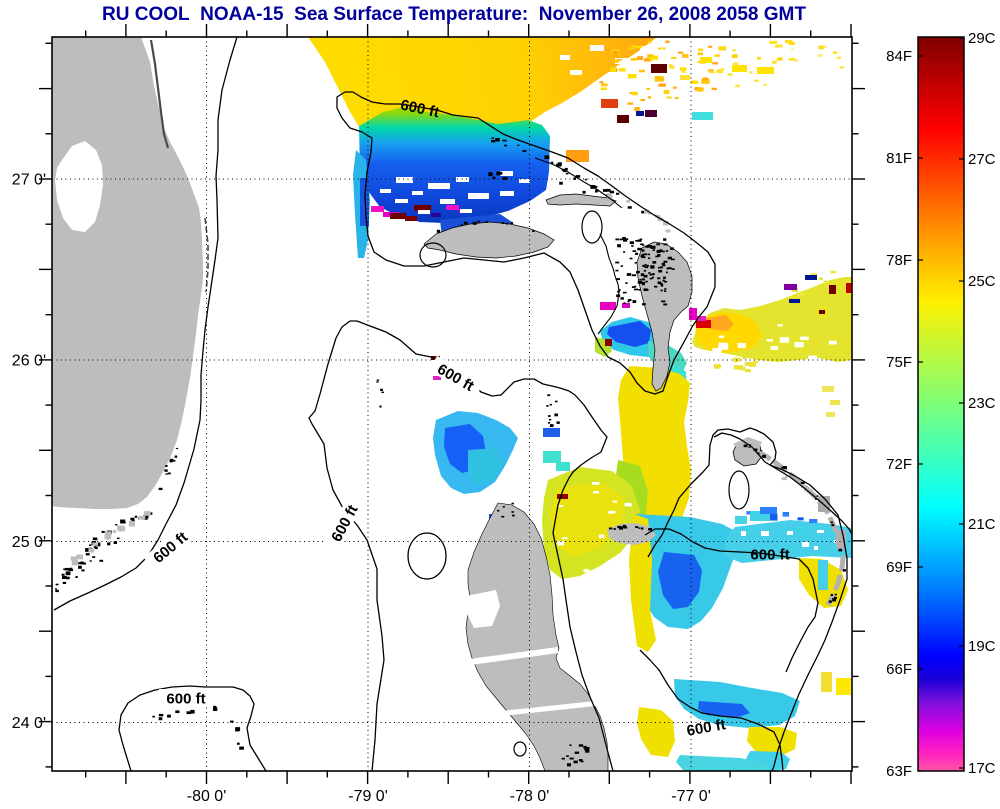  What do you see at coordinates (899, 158) in the screenshot?
I see `svg-text: 81F` at bounding box center [899, 158].